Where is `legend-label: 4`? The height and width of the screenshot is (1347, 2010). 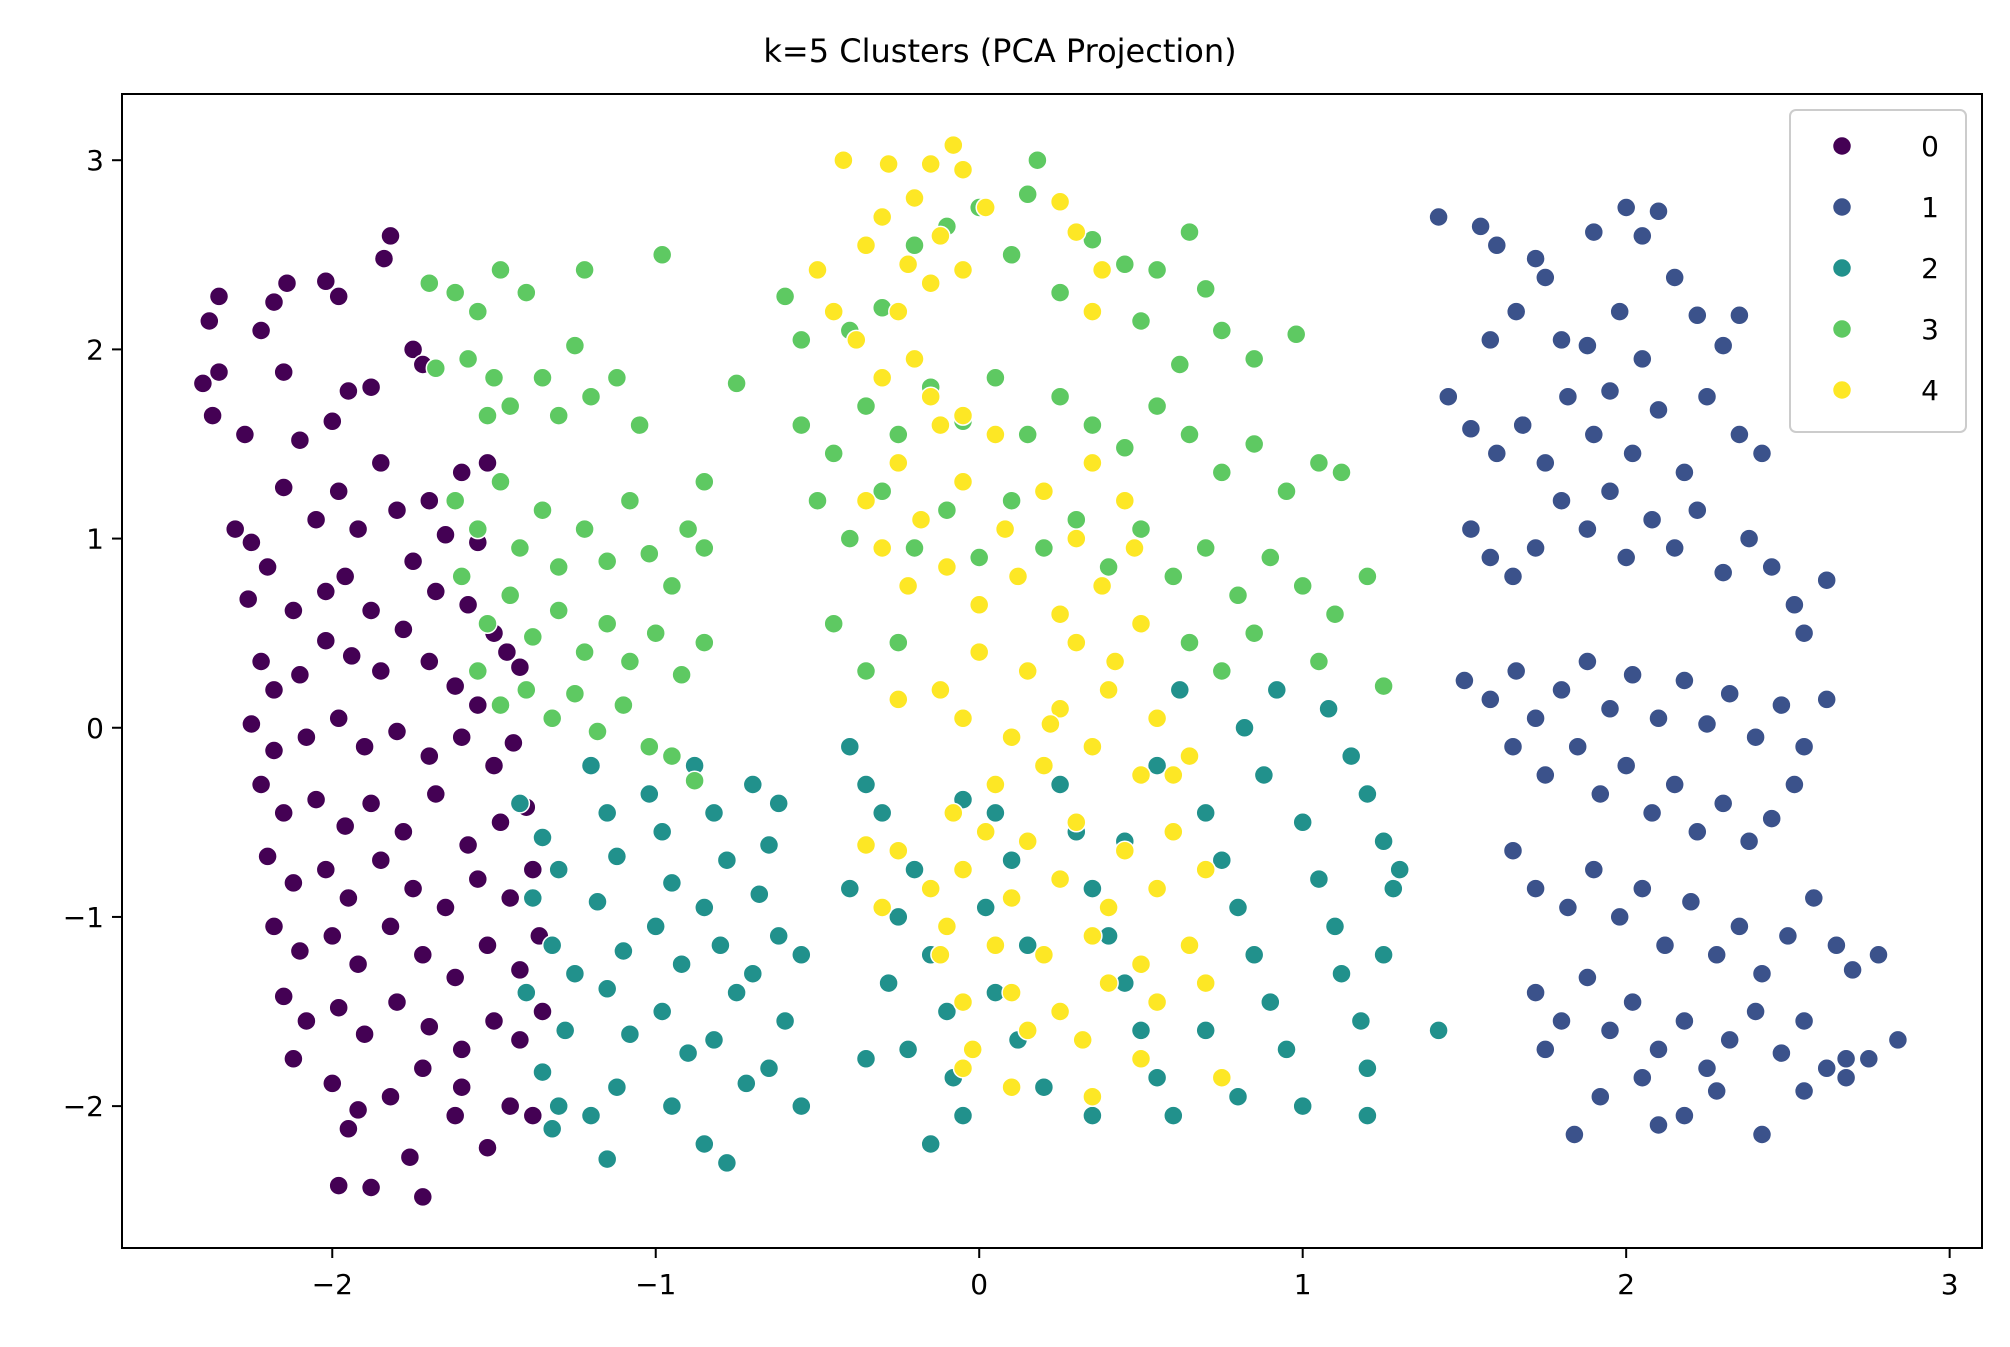
legend-label: 4 is located at coordinates (1930, 390).